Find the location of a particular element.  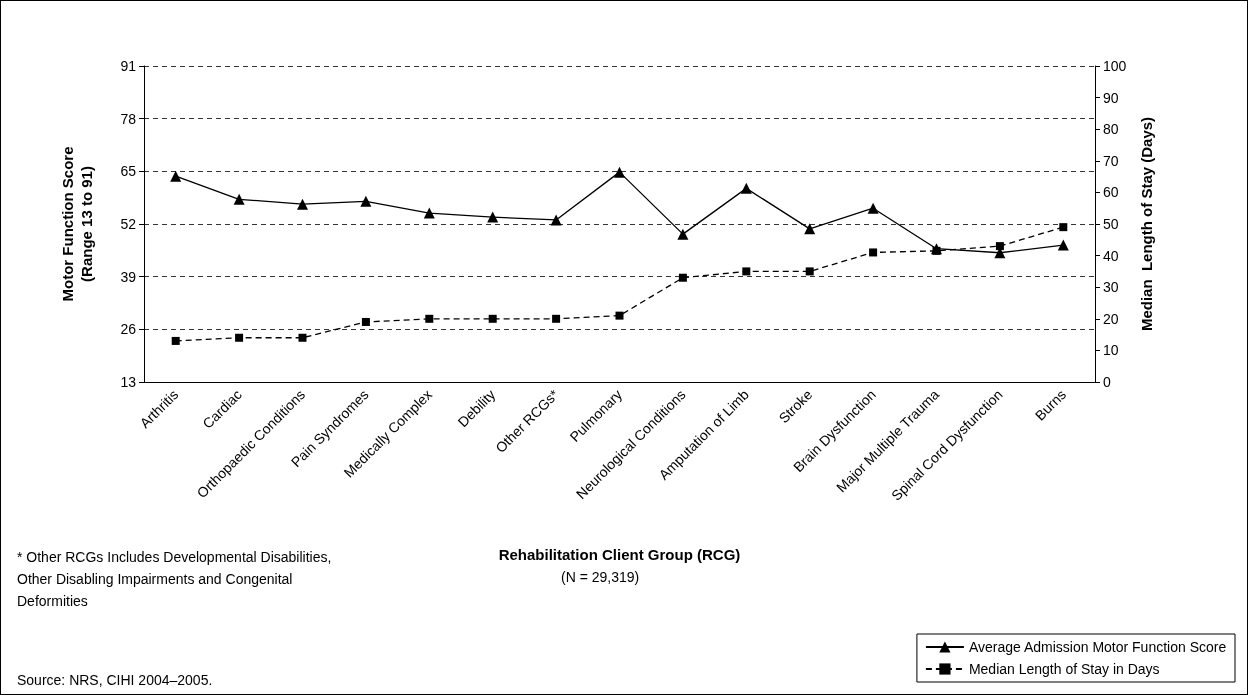

y2-tick-label: 30 is located at coordinates (1111, 287).